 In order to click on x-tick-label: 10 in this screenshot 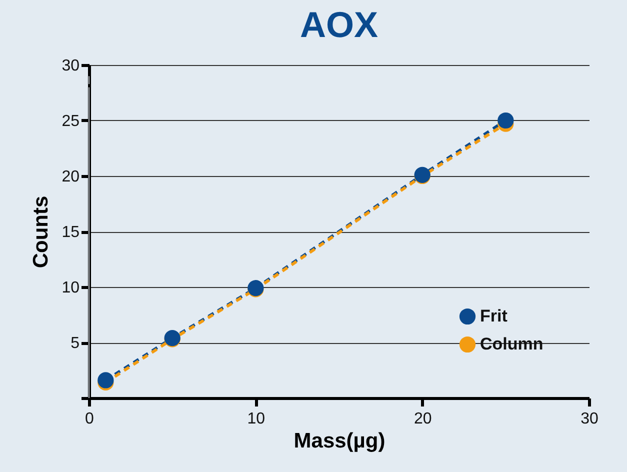, I will do `click(256, 419)`.